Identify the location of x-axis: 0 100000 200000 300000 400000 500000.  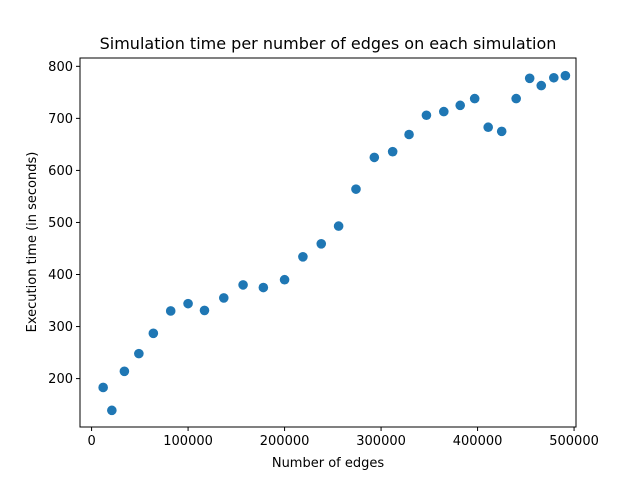
(343, 438).